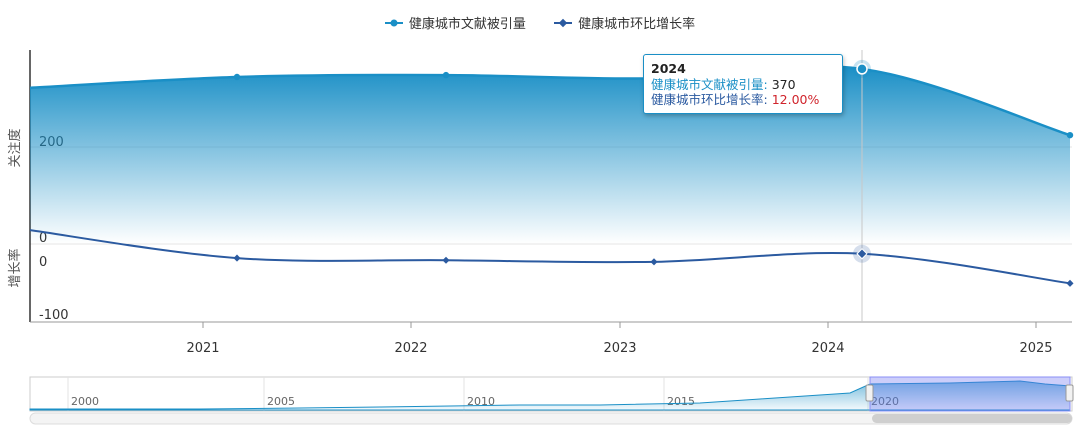 The height and width of the screenshot is (429, 1080). I want to click on navigator-label: 2005, so click(281, 401).